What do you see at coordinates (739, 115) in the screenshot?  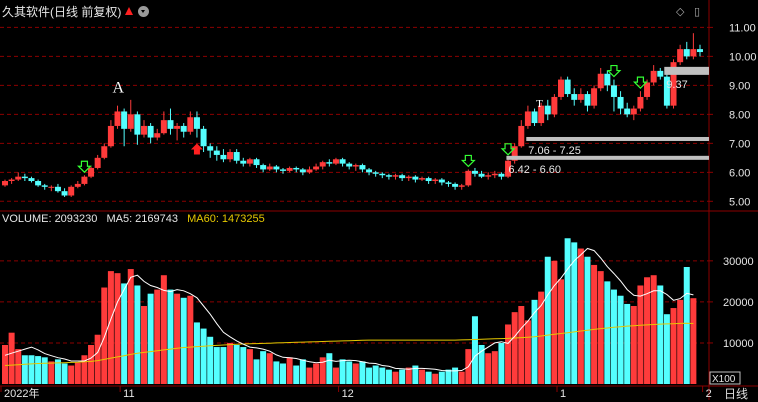 I see `price-tick-label: 8.00` at bounding box center [739, 115].